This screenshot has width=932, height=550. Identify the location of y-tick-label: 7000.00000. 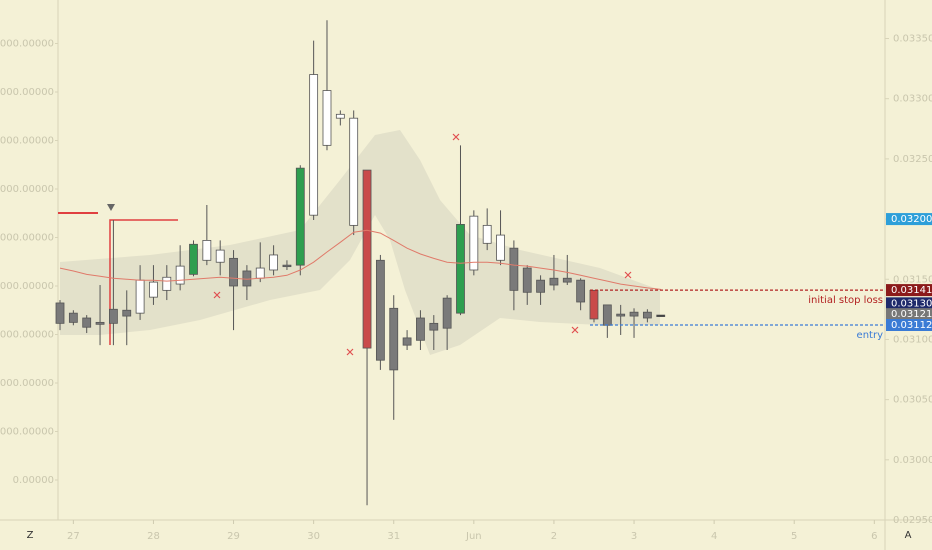
(27, 140).